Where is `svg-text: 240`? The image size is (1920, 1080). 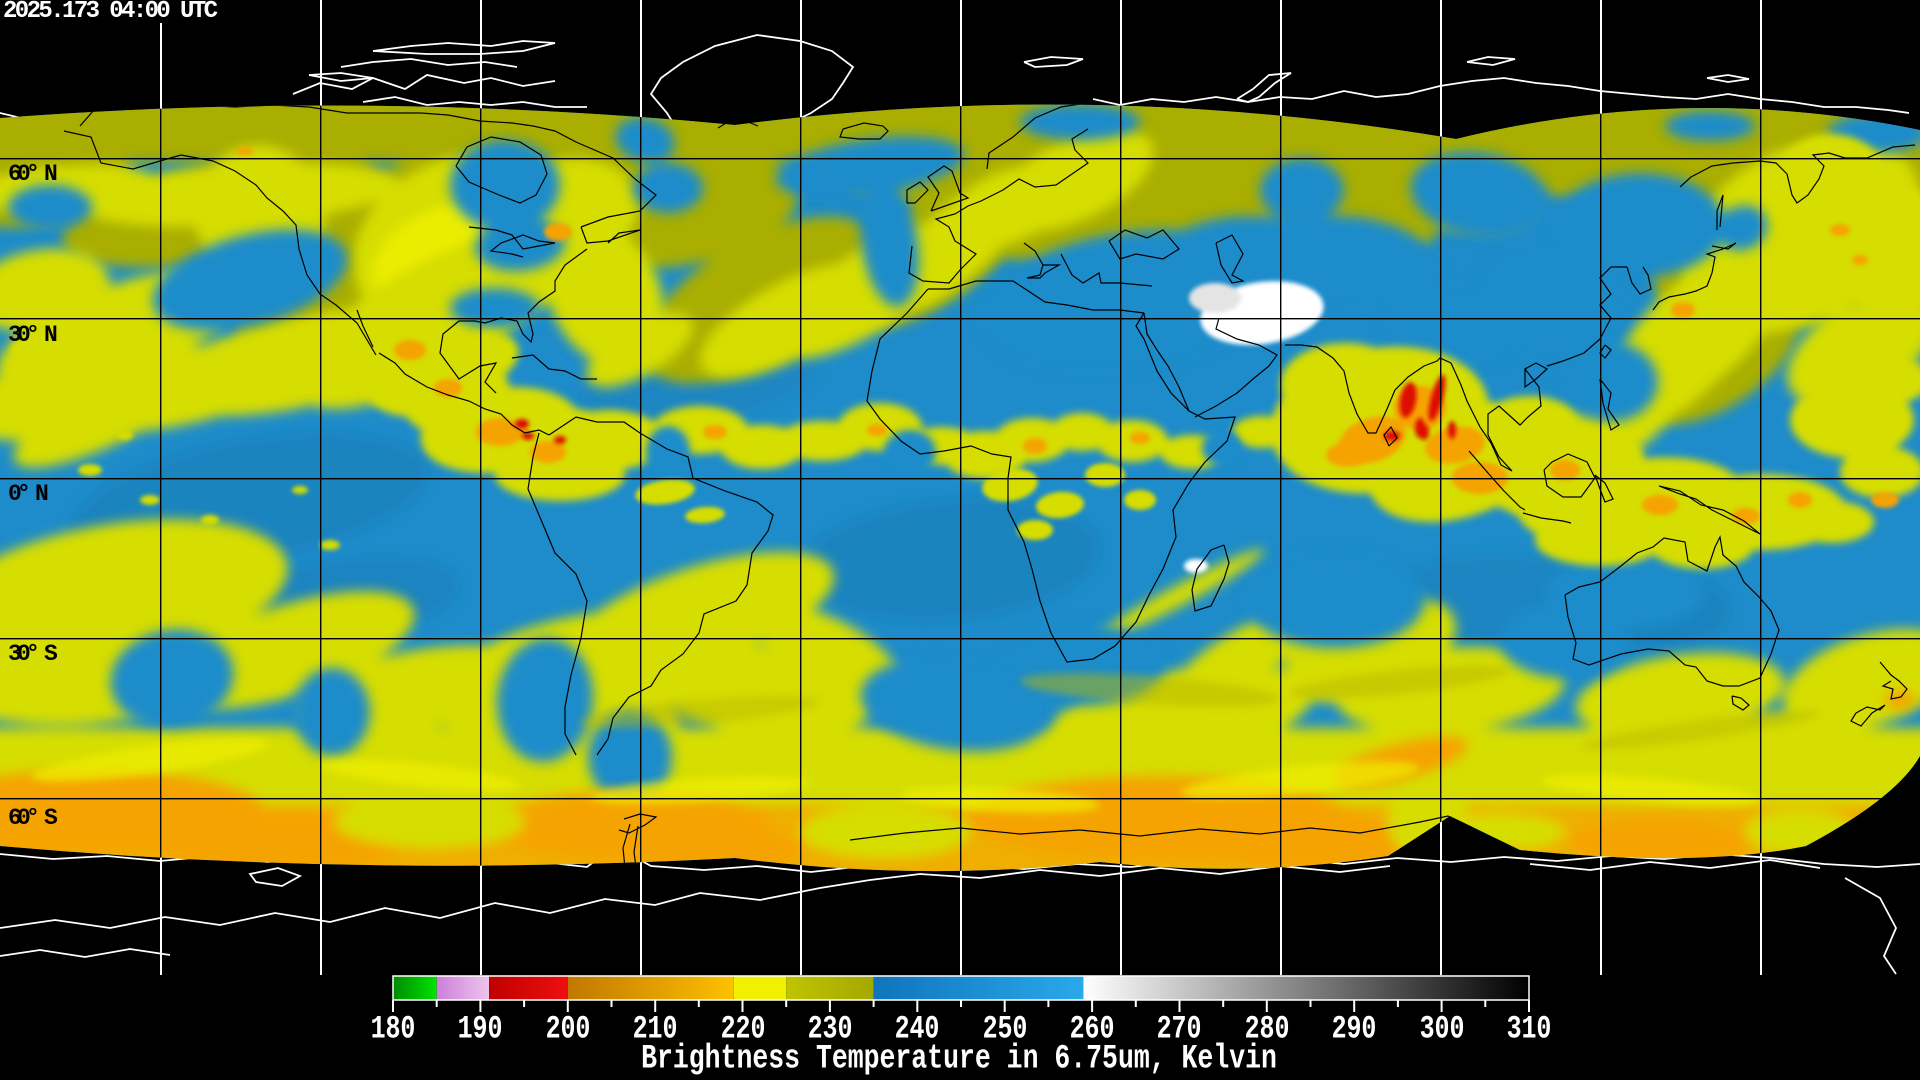 svg-text: 240 is located at coordinates (917, 1029).